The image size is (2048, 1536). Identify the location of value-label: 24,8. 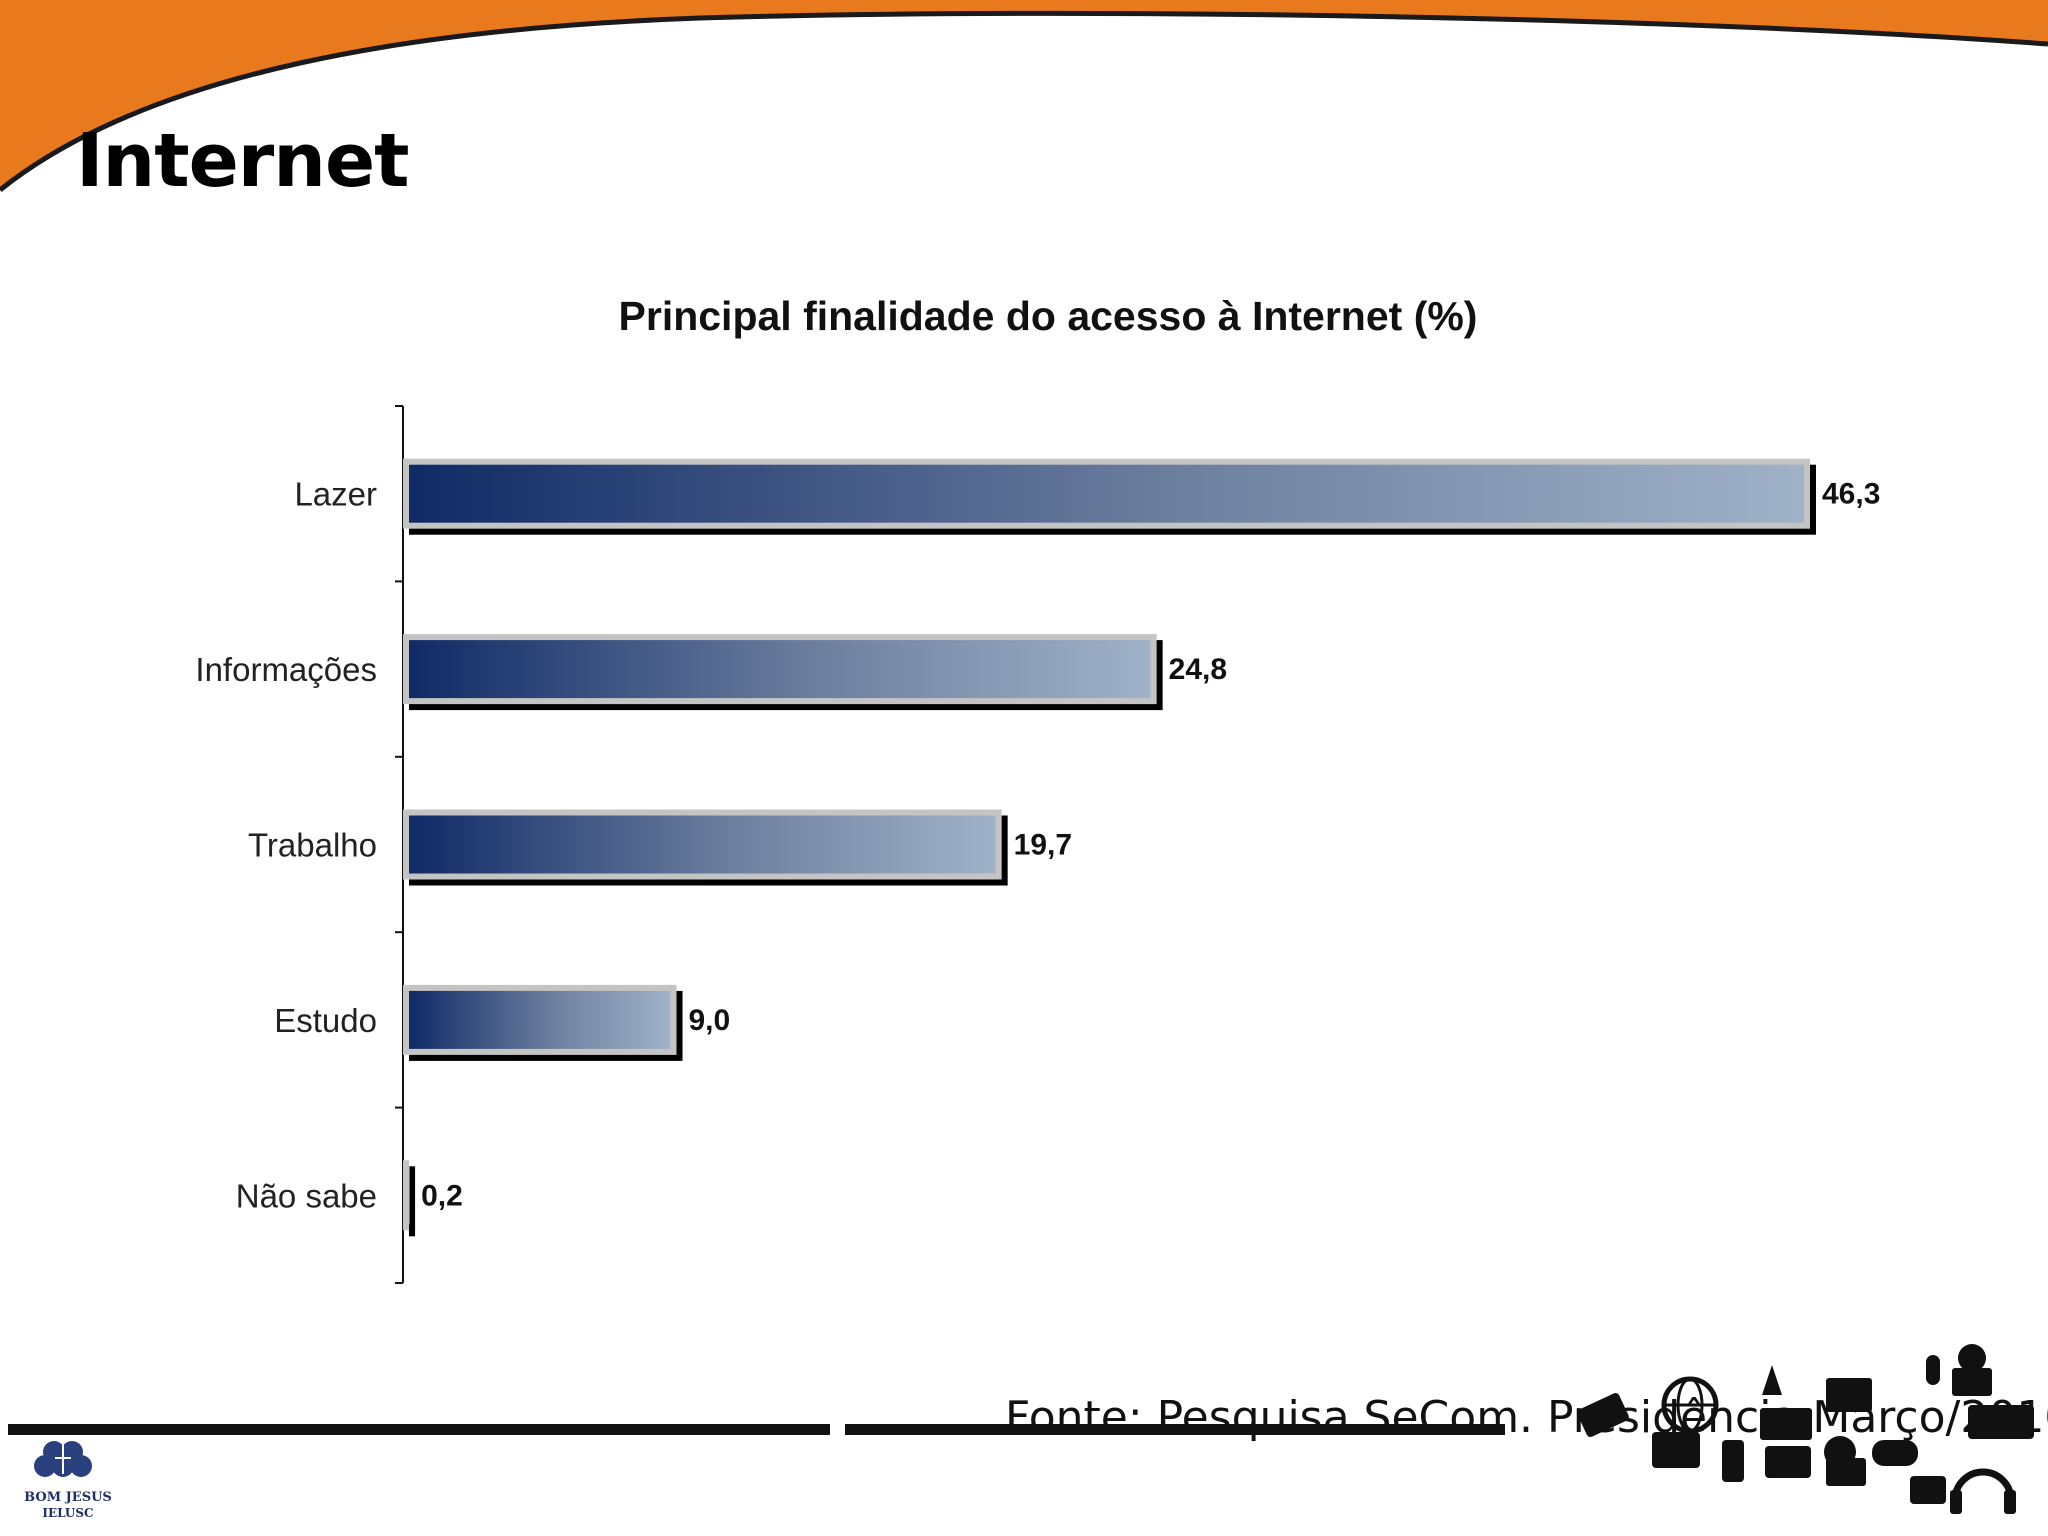
(1198, 669).